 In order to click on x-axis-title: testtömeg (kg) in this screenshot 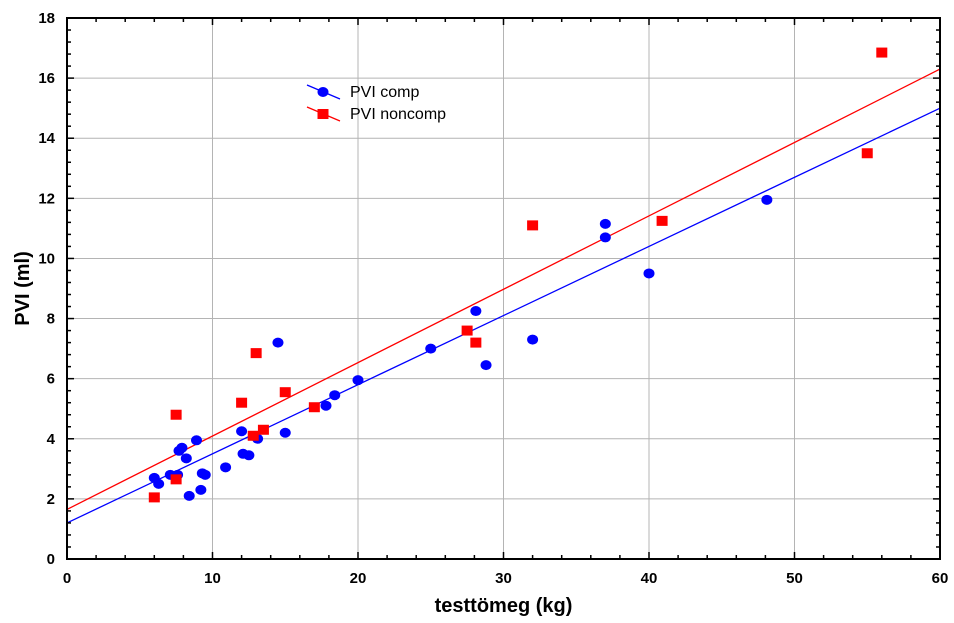, I will do `click(504, 606)`.